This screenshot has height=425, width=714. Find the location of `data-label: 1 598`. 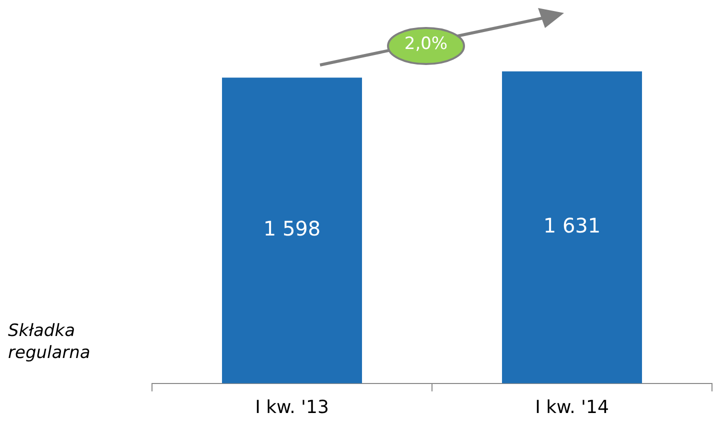

data-label: 1 598 is located at coordinates (292, 228).